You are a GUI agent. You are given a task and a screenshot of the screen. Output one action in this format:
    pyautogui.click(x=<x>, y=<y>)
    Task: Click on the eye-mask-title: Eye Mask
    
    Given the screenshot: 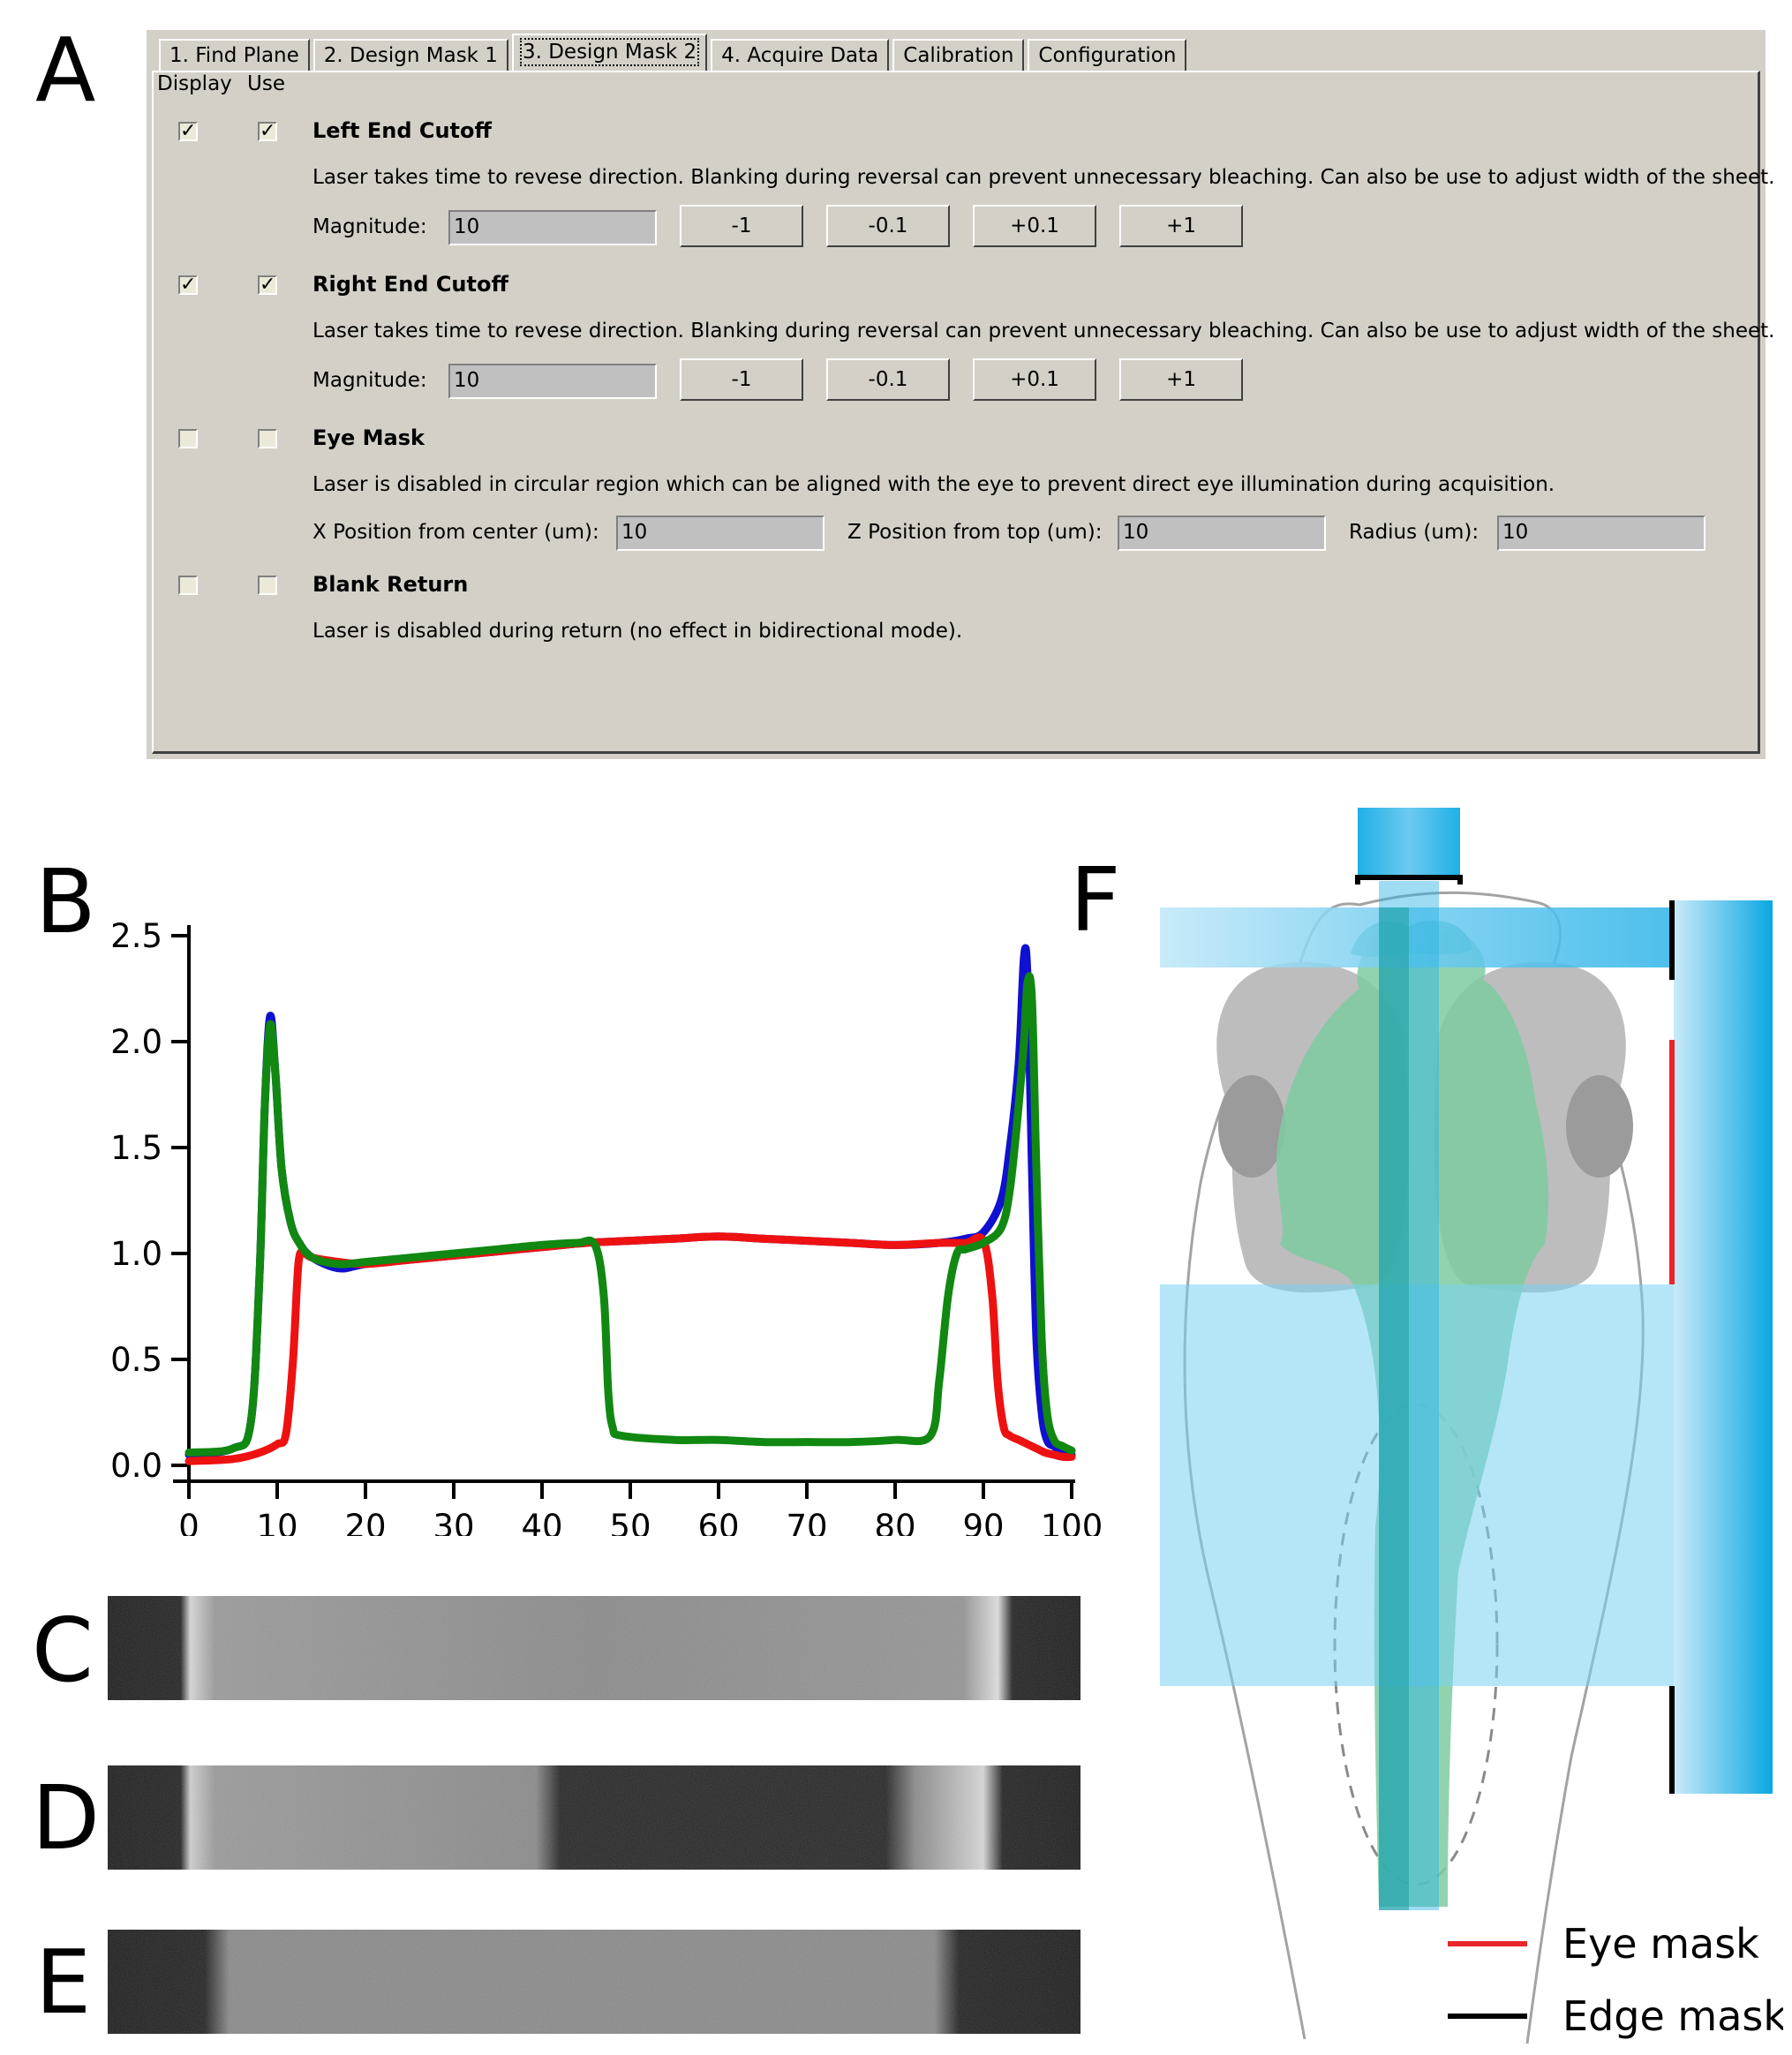 What is the action you would take?
    pyautogui.click(x=368, y=437)
    